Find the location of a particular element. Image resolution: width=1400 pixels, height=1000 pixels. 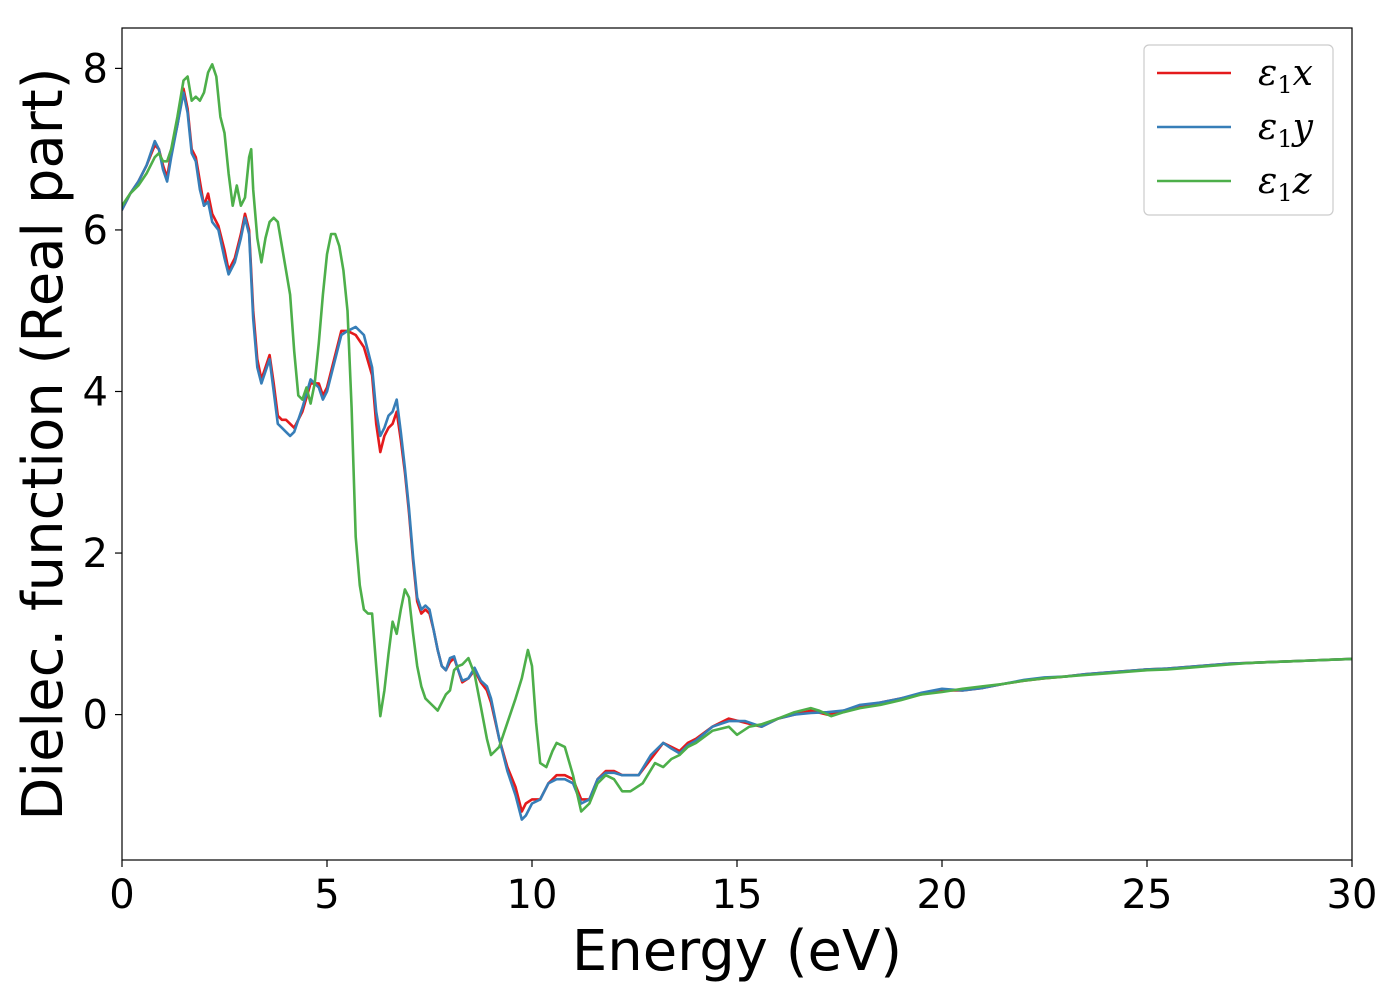

legend-label-z: ε1z is located at coordinates (1285, 184).